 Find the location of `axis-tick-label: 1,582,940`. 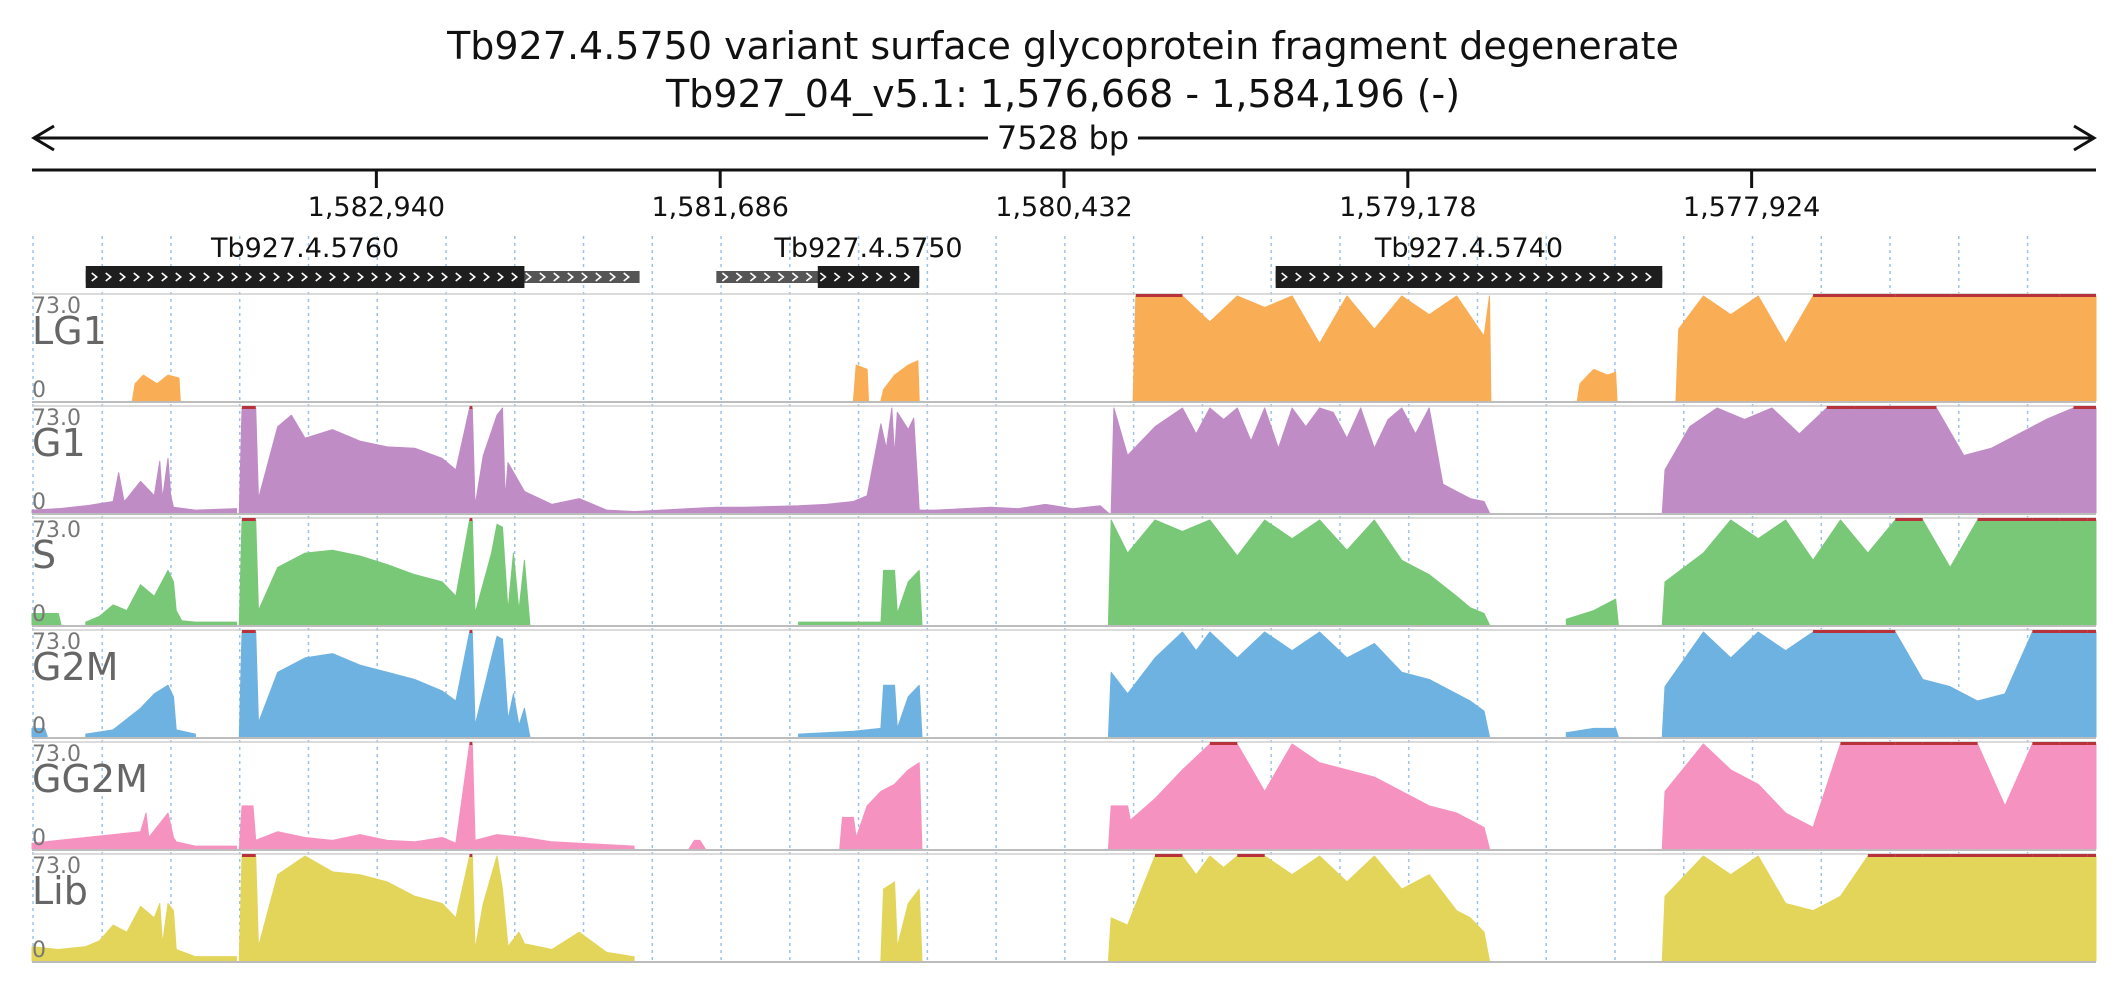

axis-tick-label: 1,582,940 is located at coordinates (376, 207).